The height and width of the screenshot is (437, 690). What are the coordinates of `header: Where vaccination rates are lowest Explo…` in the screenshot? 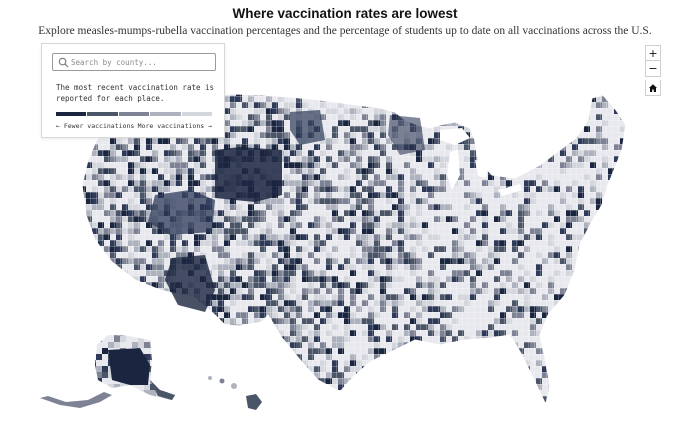 It's located at (345, 20).